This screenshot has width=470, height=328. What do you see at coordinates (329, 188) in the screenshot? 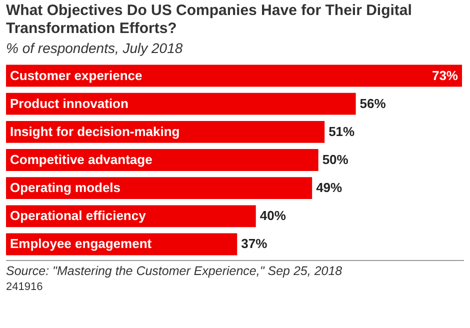
I see `data-label: 49%` at bounding box center [329, 188].